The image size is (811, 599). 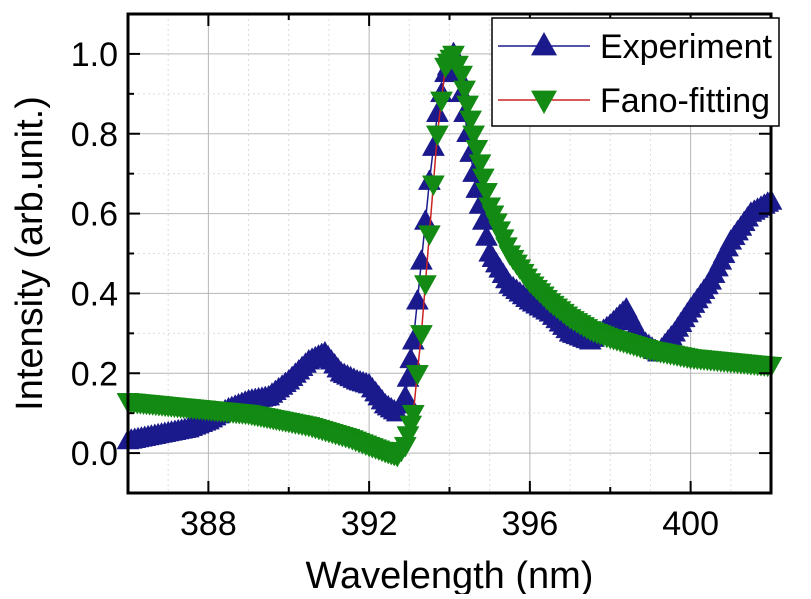 I want to click on x-tick-label: 400, so click(x=690, y=524).